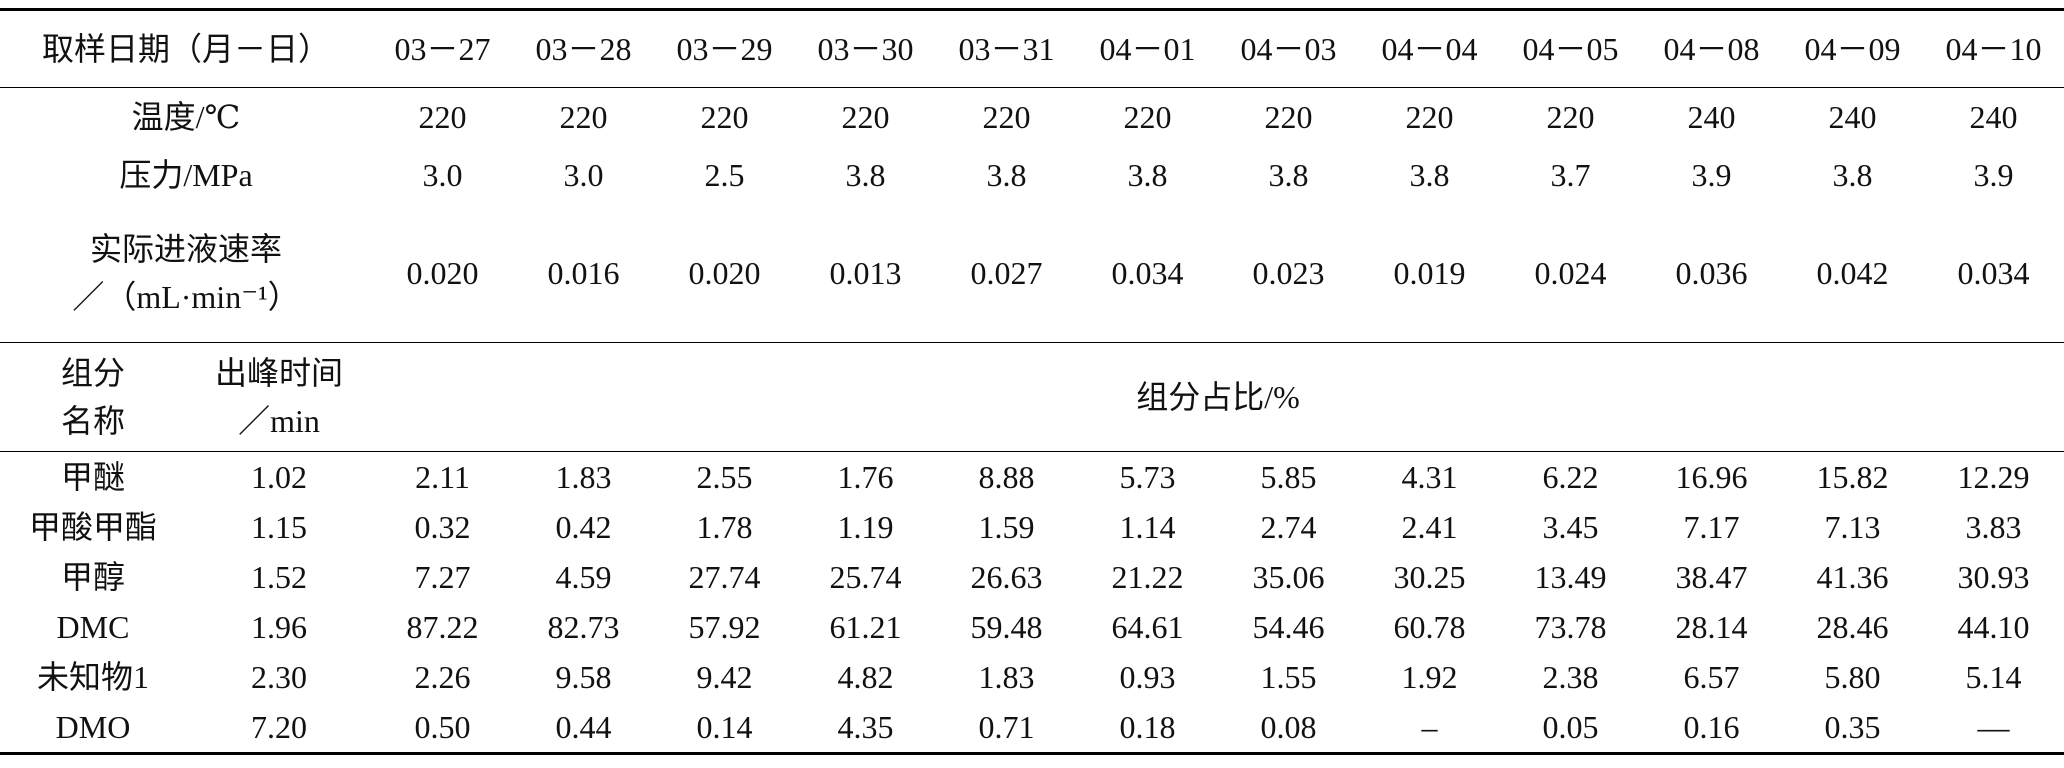 The width and height of the screenshot is (2064, 768). What do you see at coordinates (725, 728) in the screenshot?
I see `component-share: 0.14` at bounding box center [725, 728].